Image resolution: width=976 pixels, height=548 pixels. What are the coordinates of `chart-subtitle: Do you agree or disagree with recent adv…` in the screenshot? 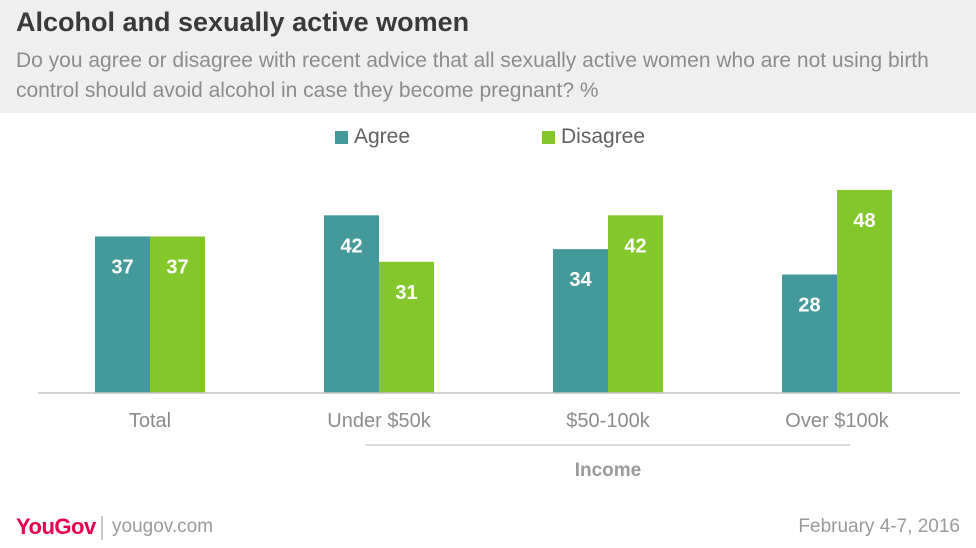 It's located at (472, 75).